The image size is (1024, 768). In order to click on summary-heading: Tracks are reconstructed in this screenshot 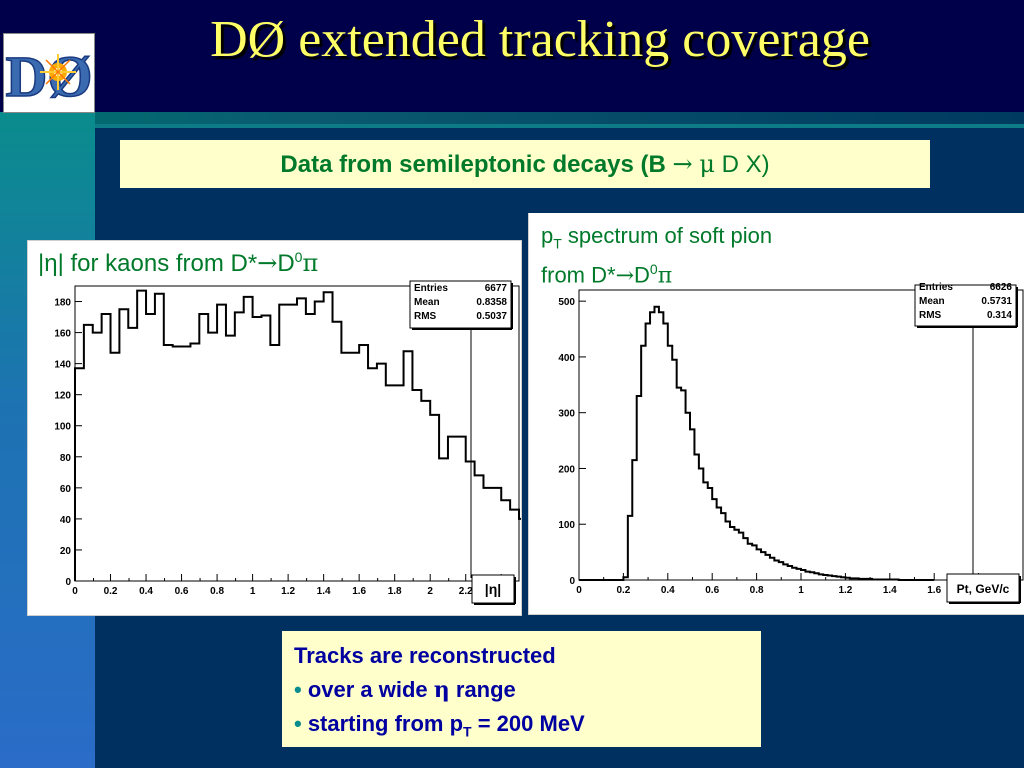, I will do `click(425, 655)`.